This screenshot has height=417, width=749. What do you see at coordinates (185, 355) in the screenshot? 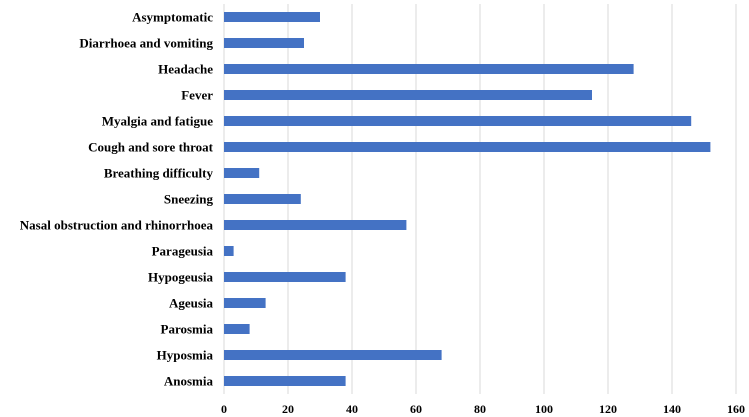
I see `category-label: Hyposmia` at bounding box center [185, 355].